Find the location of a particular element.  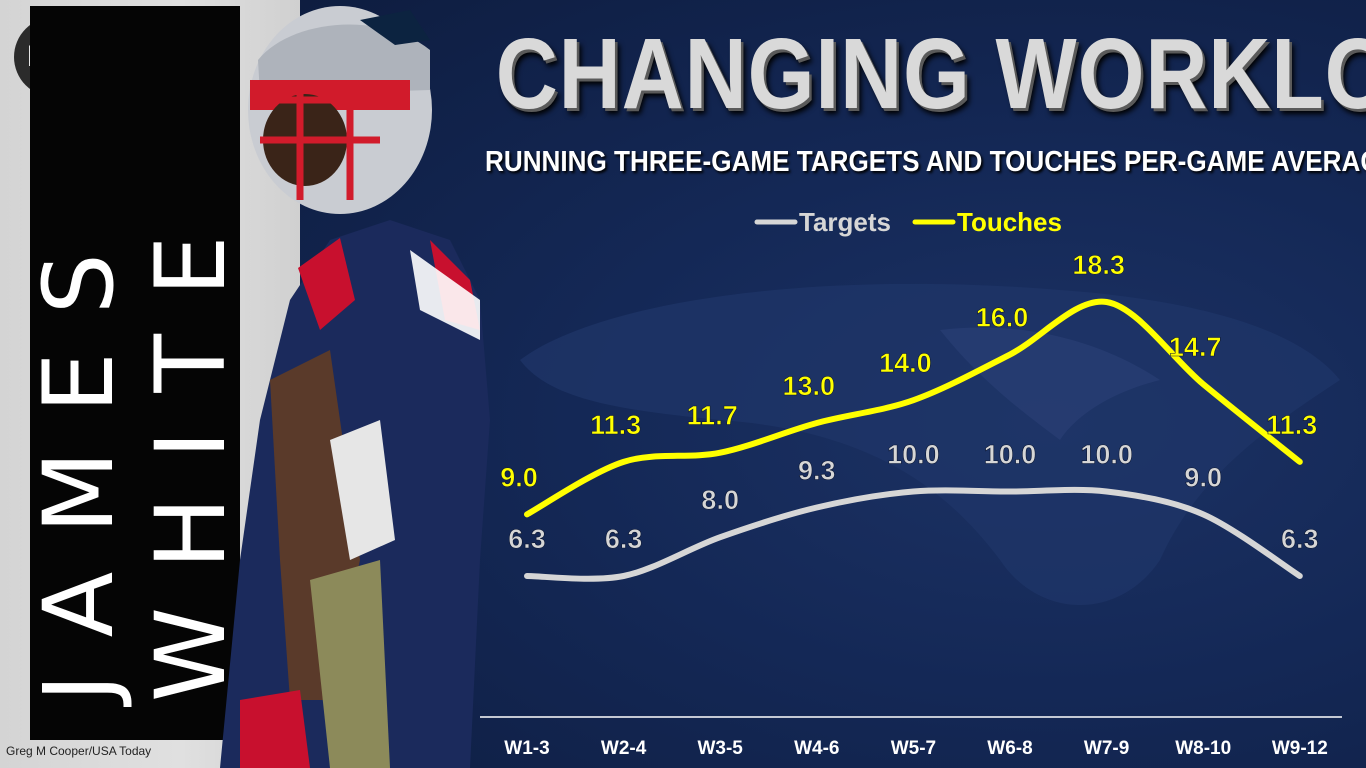

legend-label: Targets is located at coordinates (845, 222).